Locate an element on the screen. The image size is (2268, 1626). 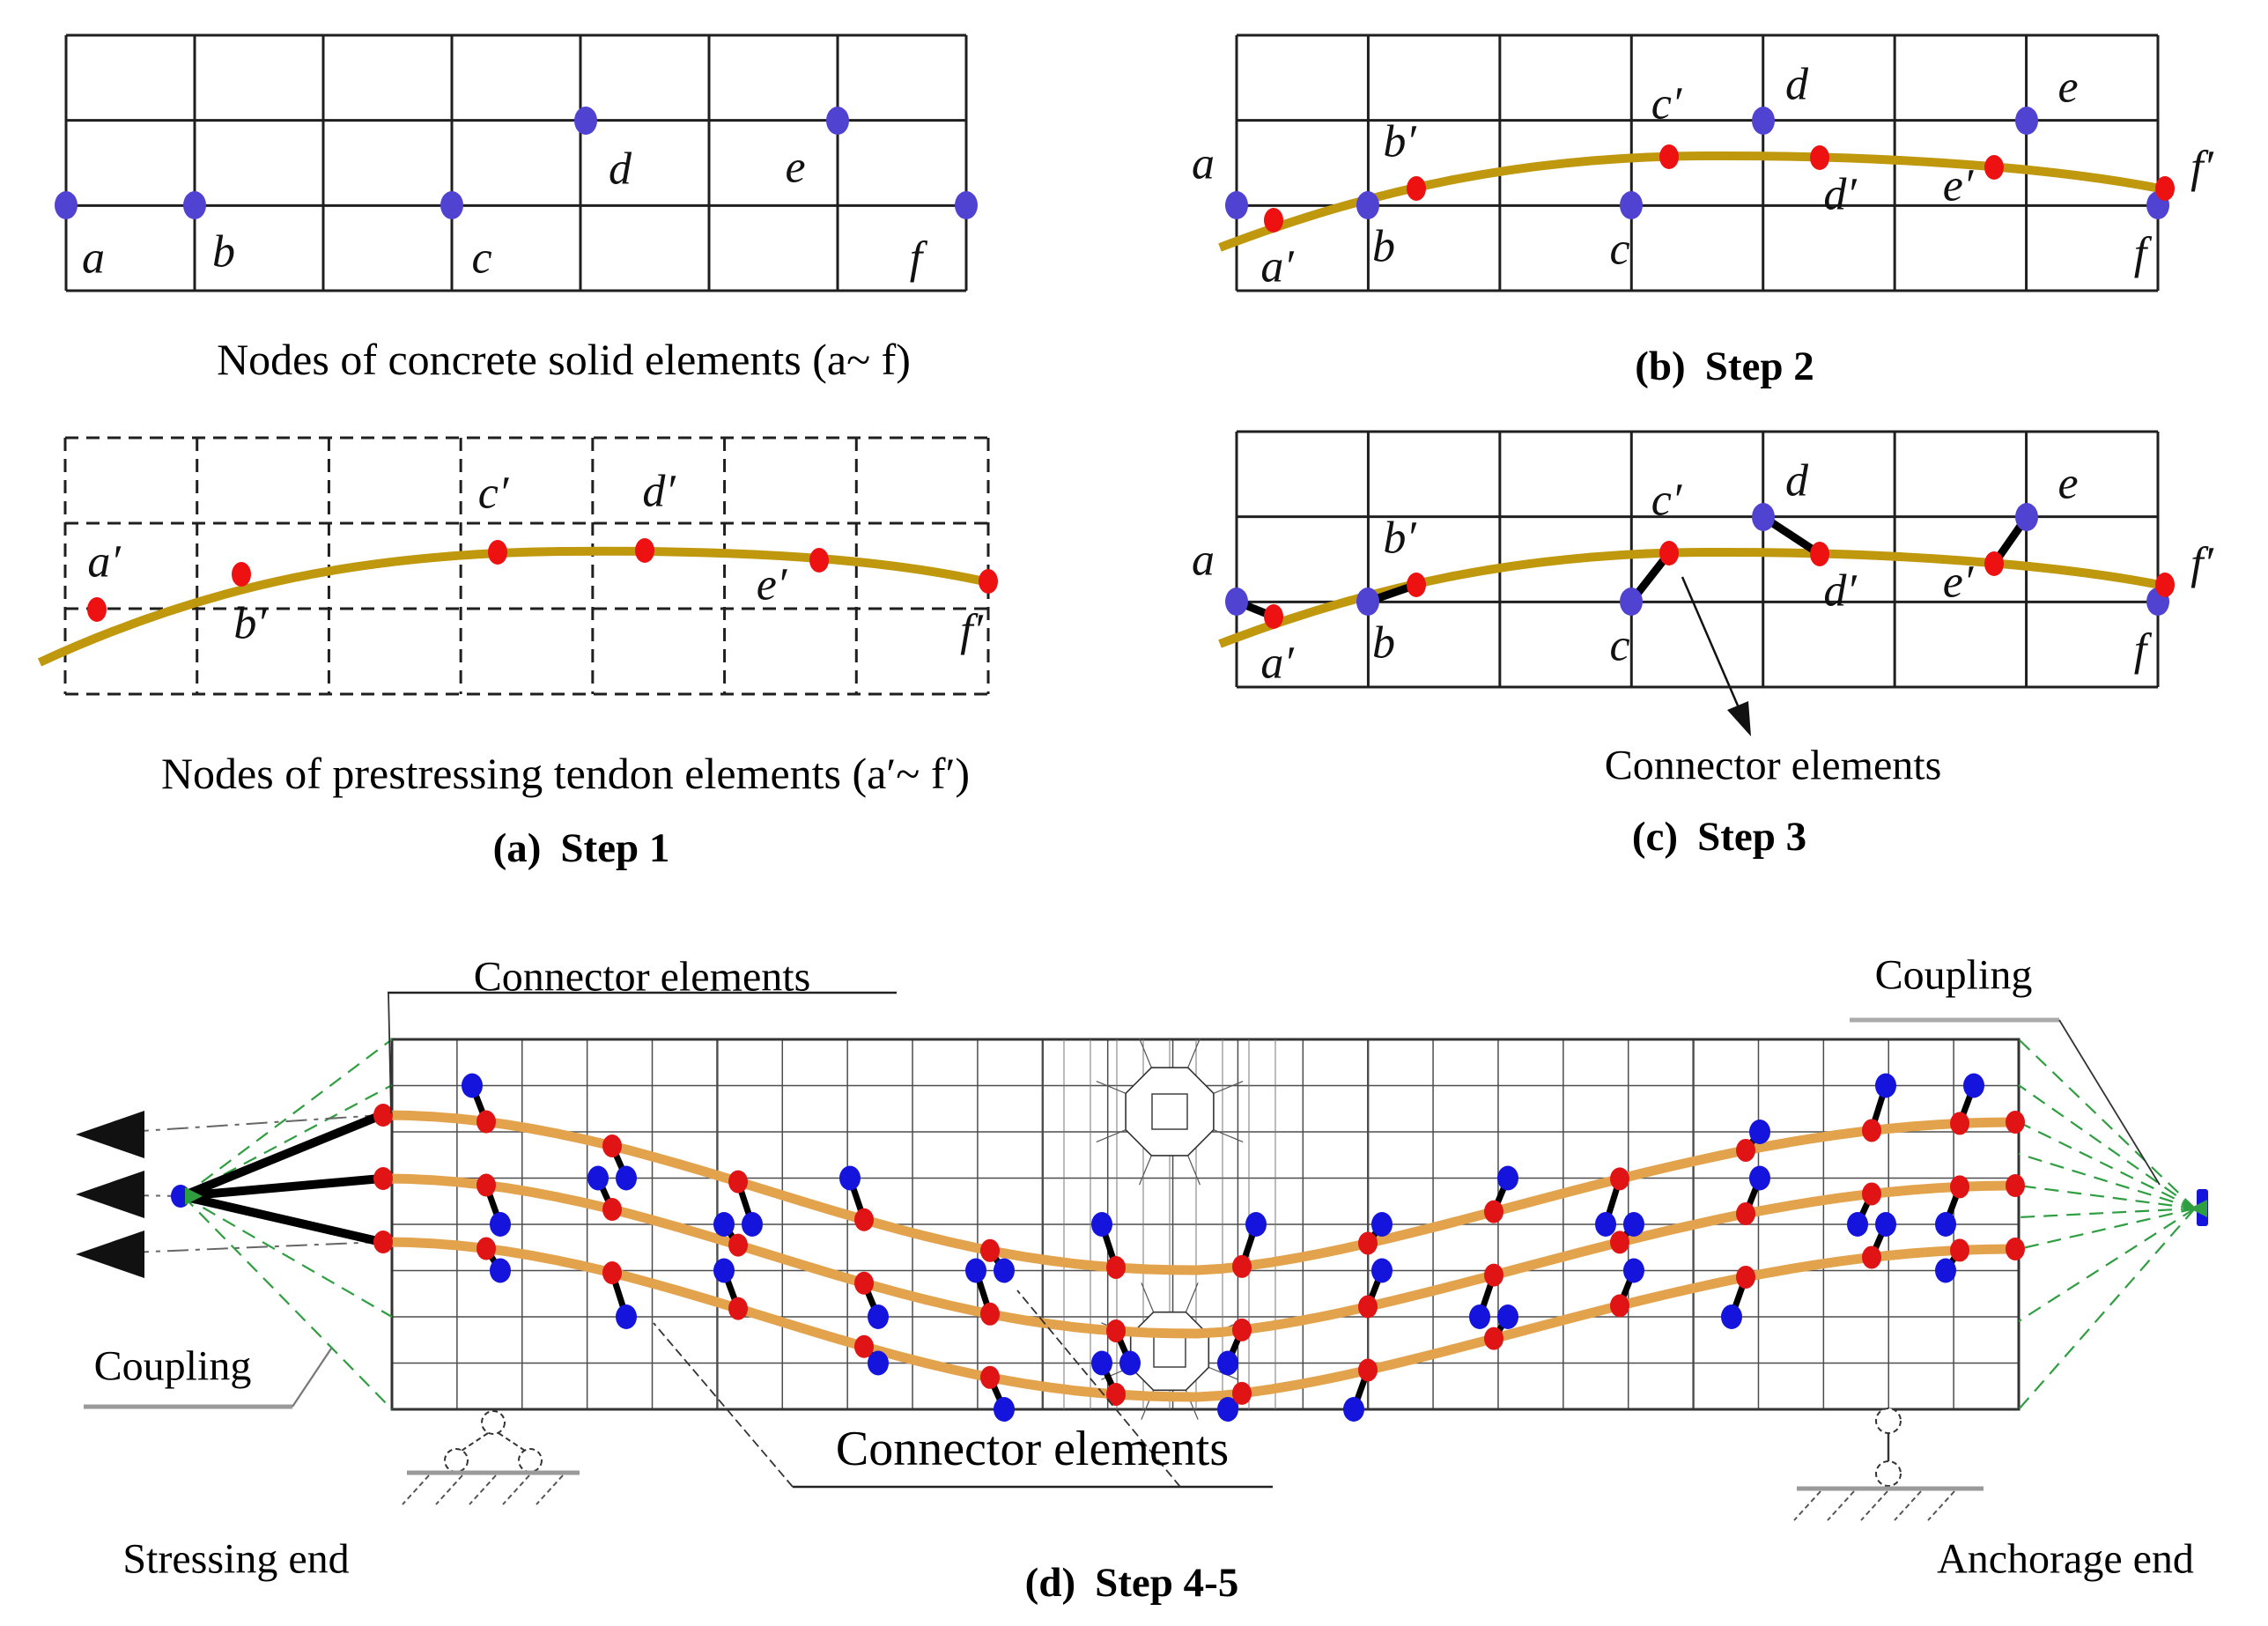
anchorage-arrow is located at coordinates (2199, 1208).